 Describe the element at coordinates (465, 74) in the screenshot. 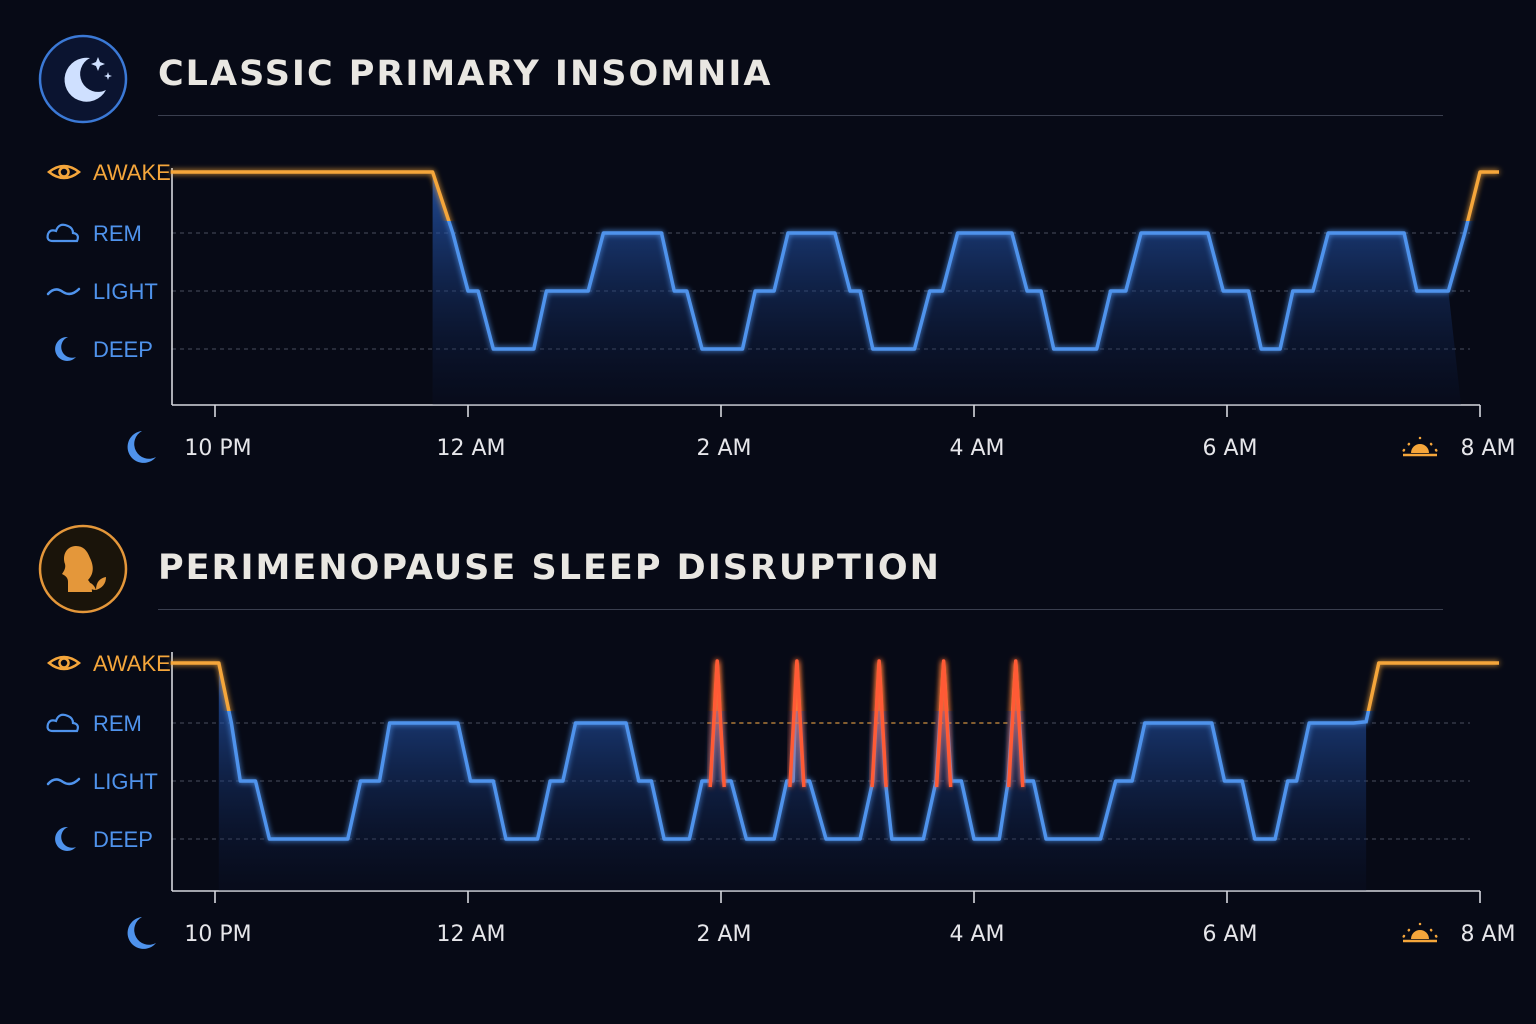

I see `chart-title: CLASSIC PRIMARY INSOMNIA` at that location.